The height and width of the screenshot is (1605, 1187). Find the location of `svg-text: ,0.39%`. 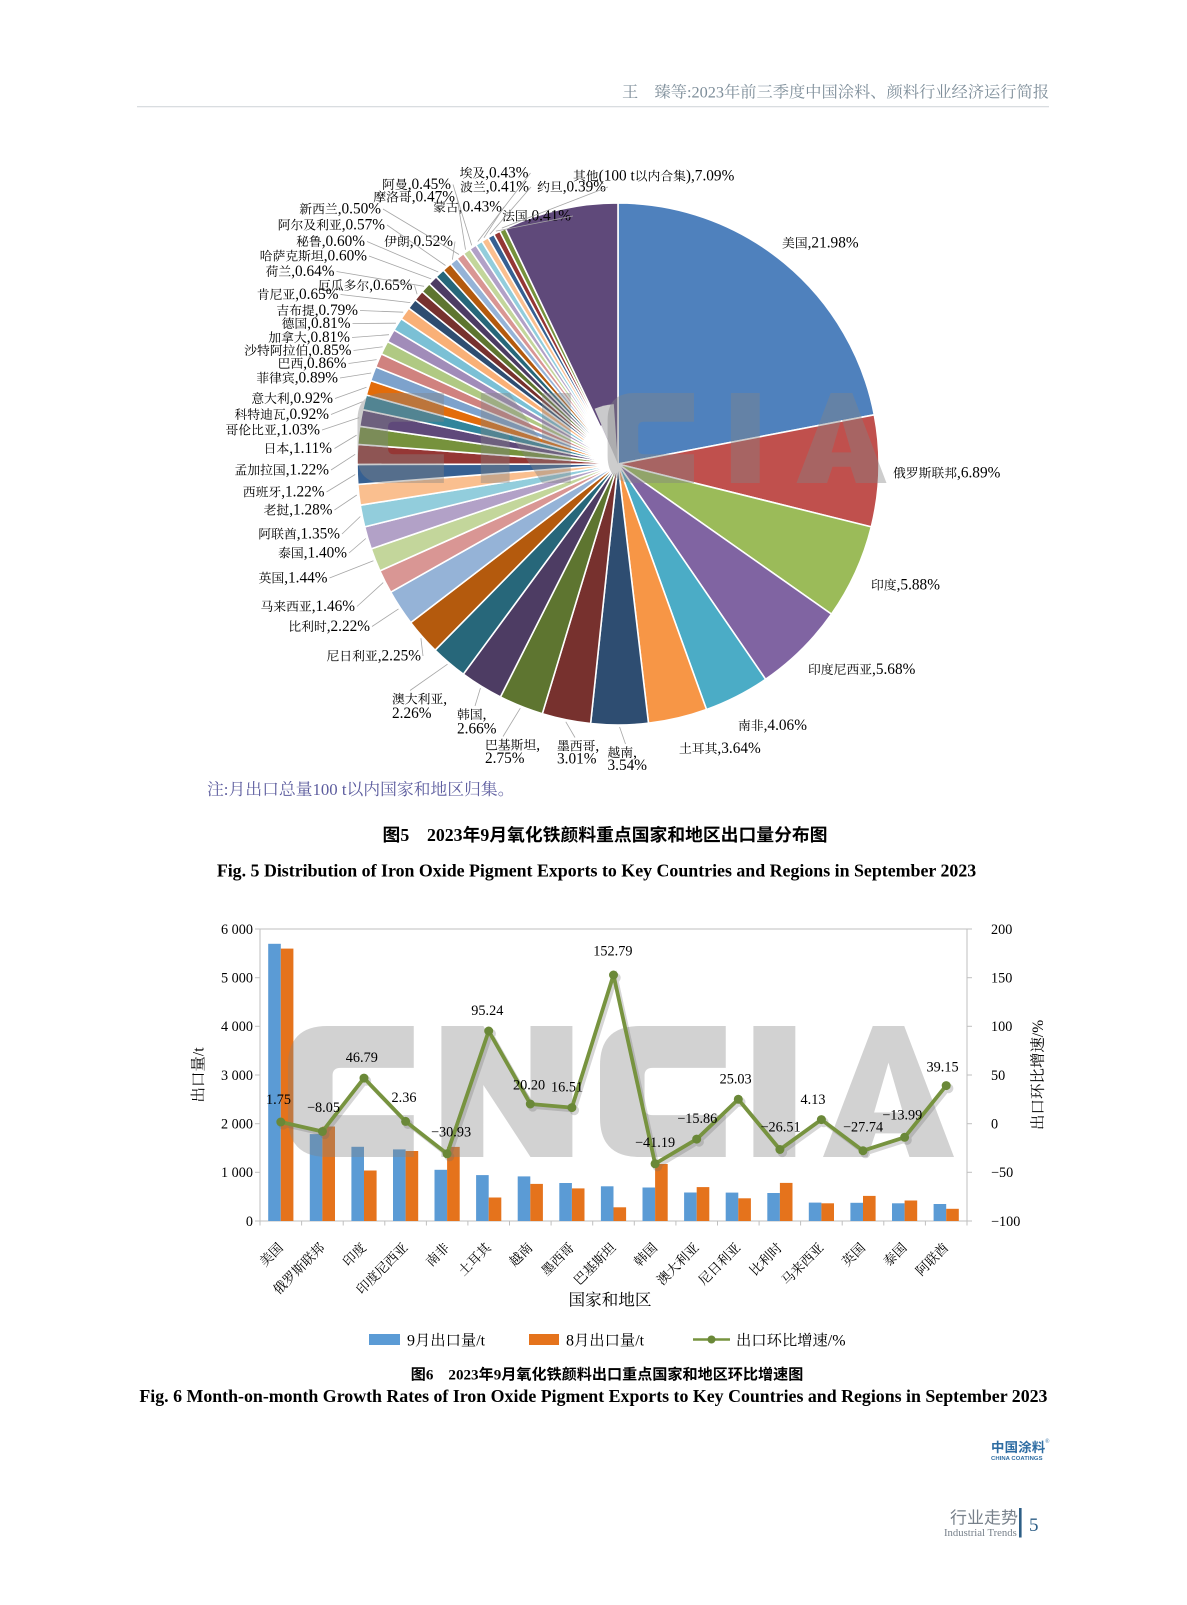

svg-text: ,0.39% is located at coordinates (585, 187).